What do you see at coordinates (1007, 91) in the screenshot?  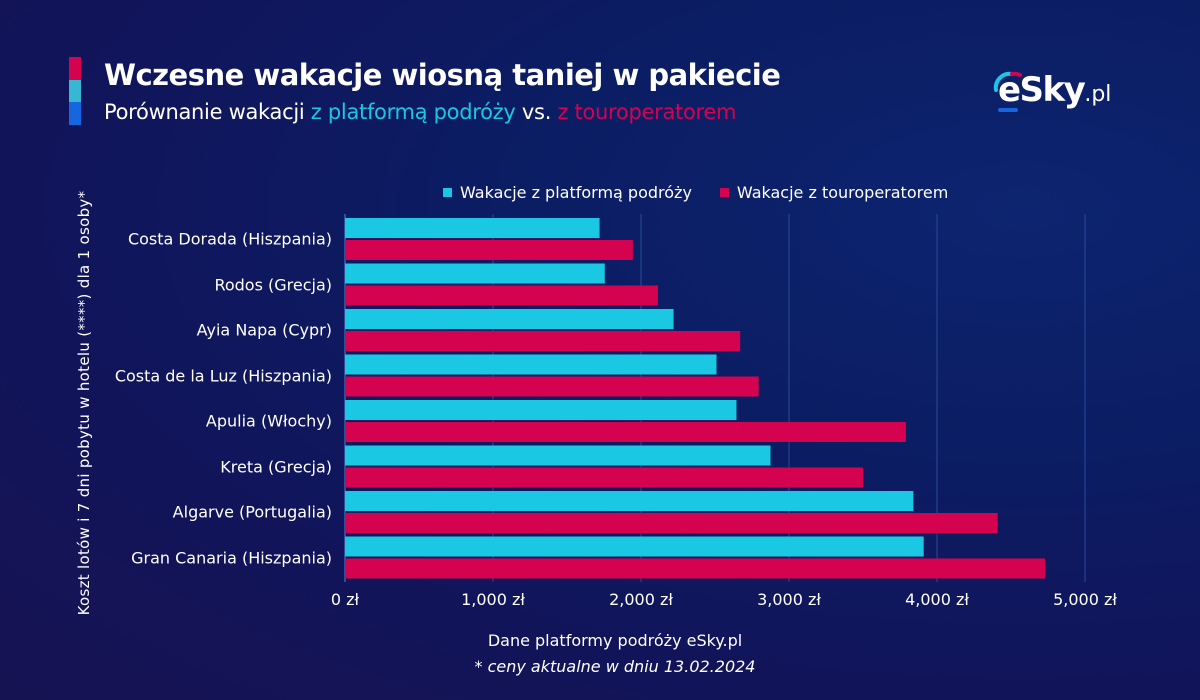 I see `logo-arcs-icon` at bounding box center [1007, 91].